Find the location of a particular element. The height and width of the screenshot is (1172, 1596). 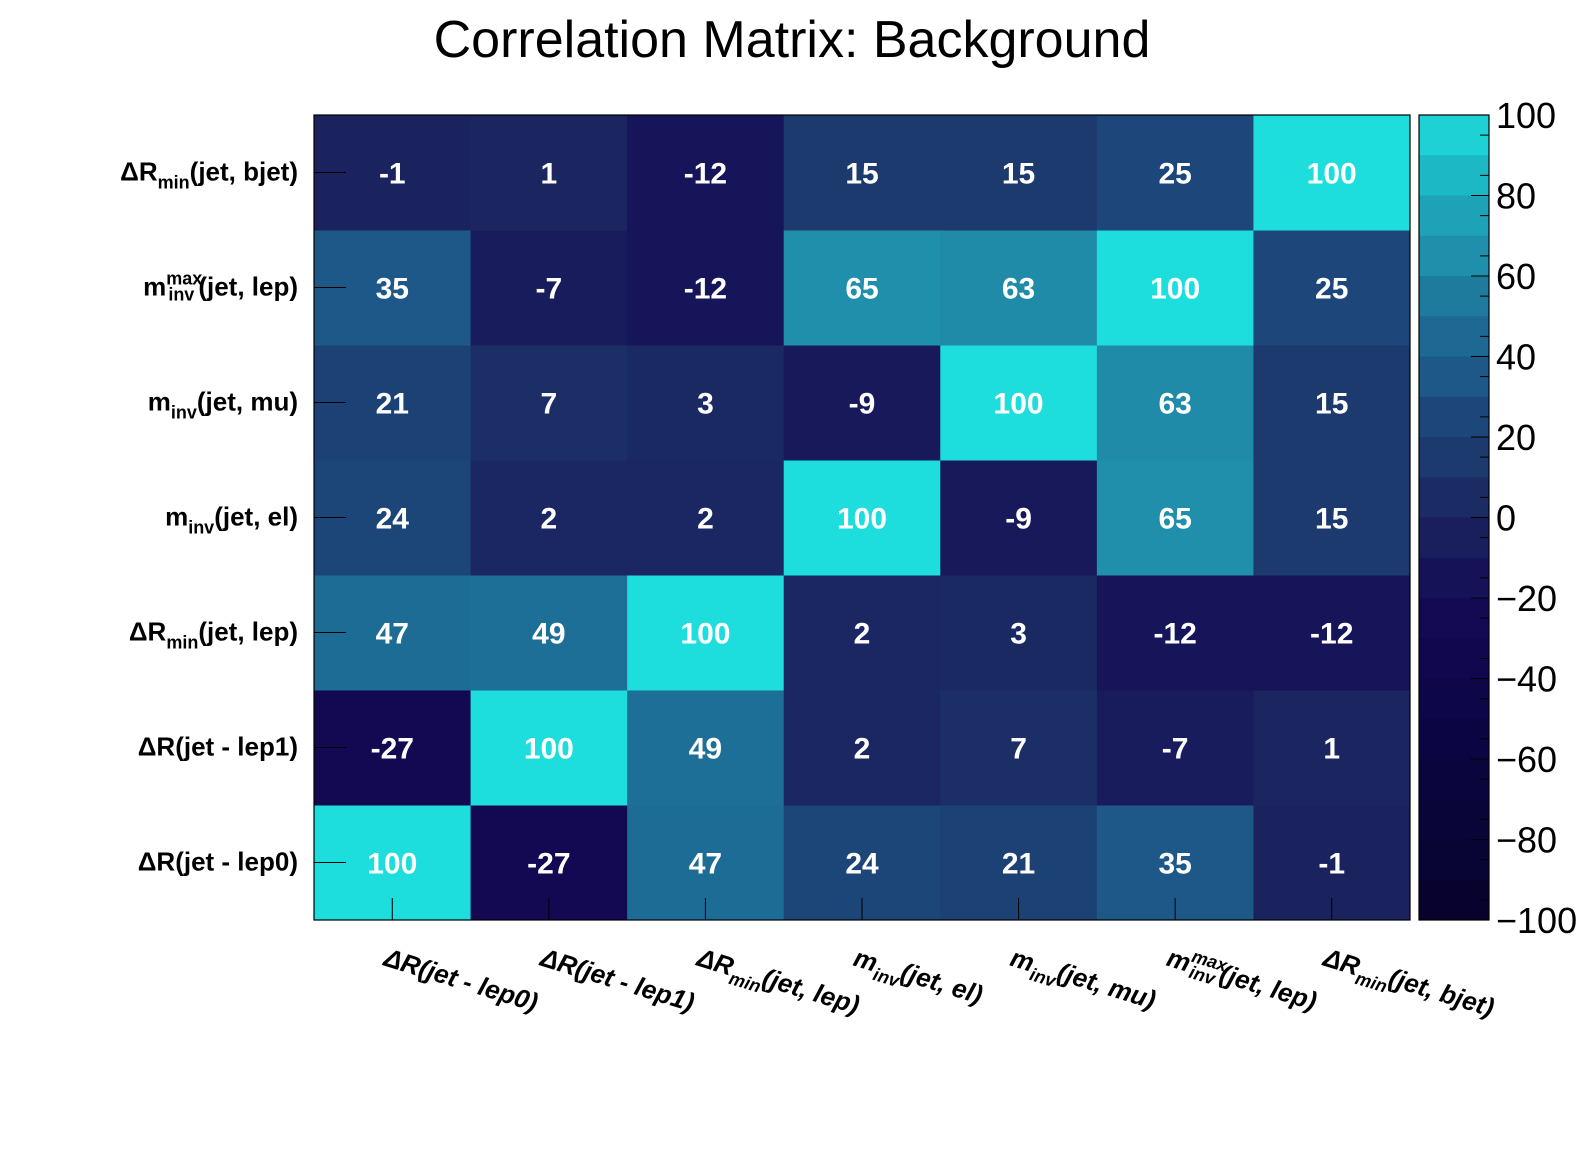

x-axis-label-group: ΔR(jet - lep0) is located at coordinates (461, 979).